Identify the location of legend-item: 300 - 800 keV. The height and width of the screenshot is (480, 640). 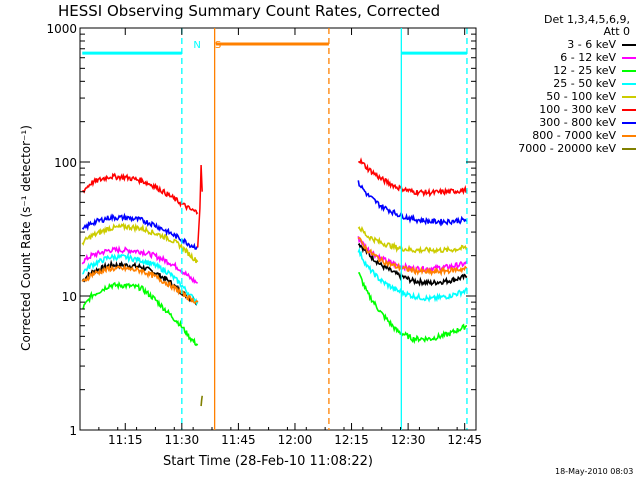
(557, 122).